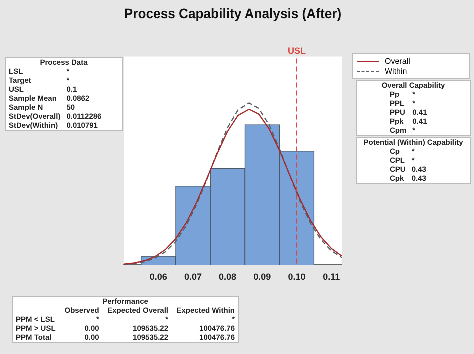  I want to click on x-tick-label: 0.06, so click(159, 277).